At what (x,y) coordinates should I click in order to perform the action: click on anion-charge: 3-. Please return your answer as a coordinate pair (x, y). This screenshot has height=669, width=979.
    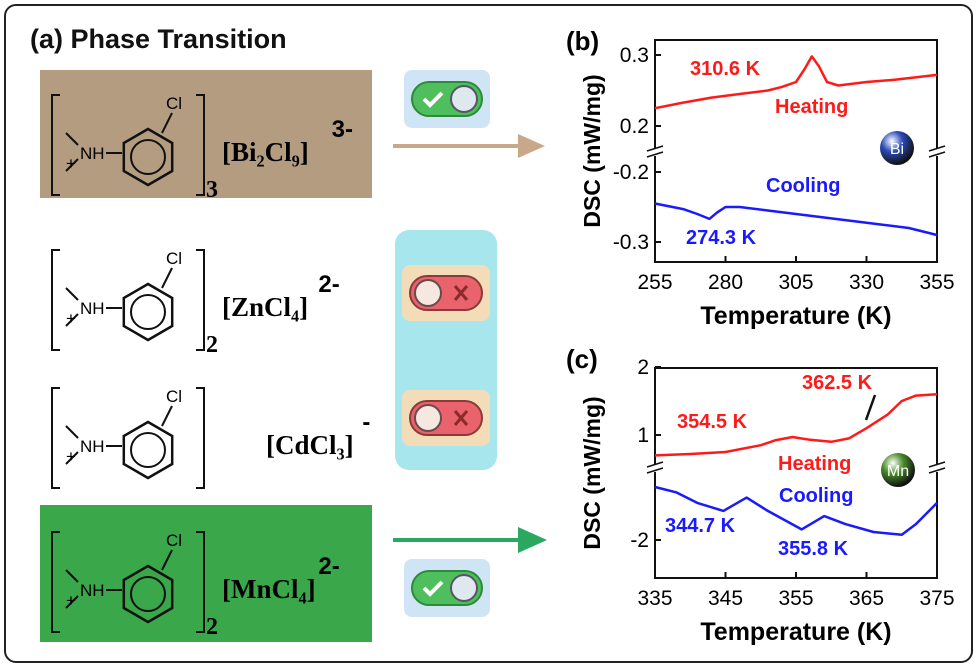
    Looking at the image, I should click on (342, 129).